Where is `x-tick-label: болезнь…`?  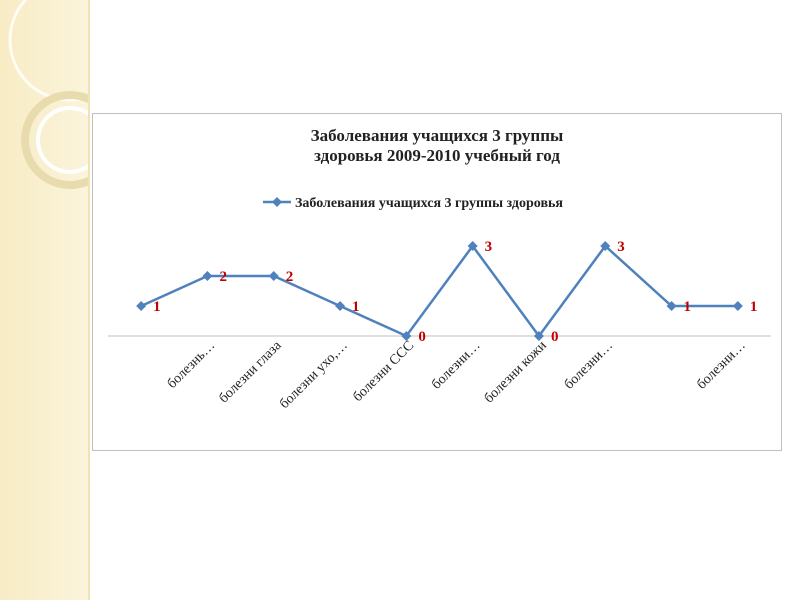
x-tick-label: болезнь… is located at coordinates (192, 365).